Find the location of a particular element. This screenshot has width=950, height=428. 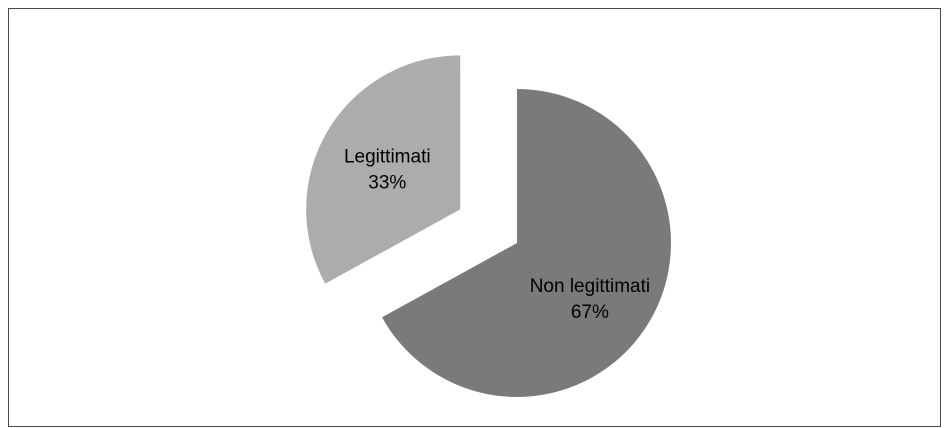

slice-label-name: Legittimati is located at coordinates (387, 156).